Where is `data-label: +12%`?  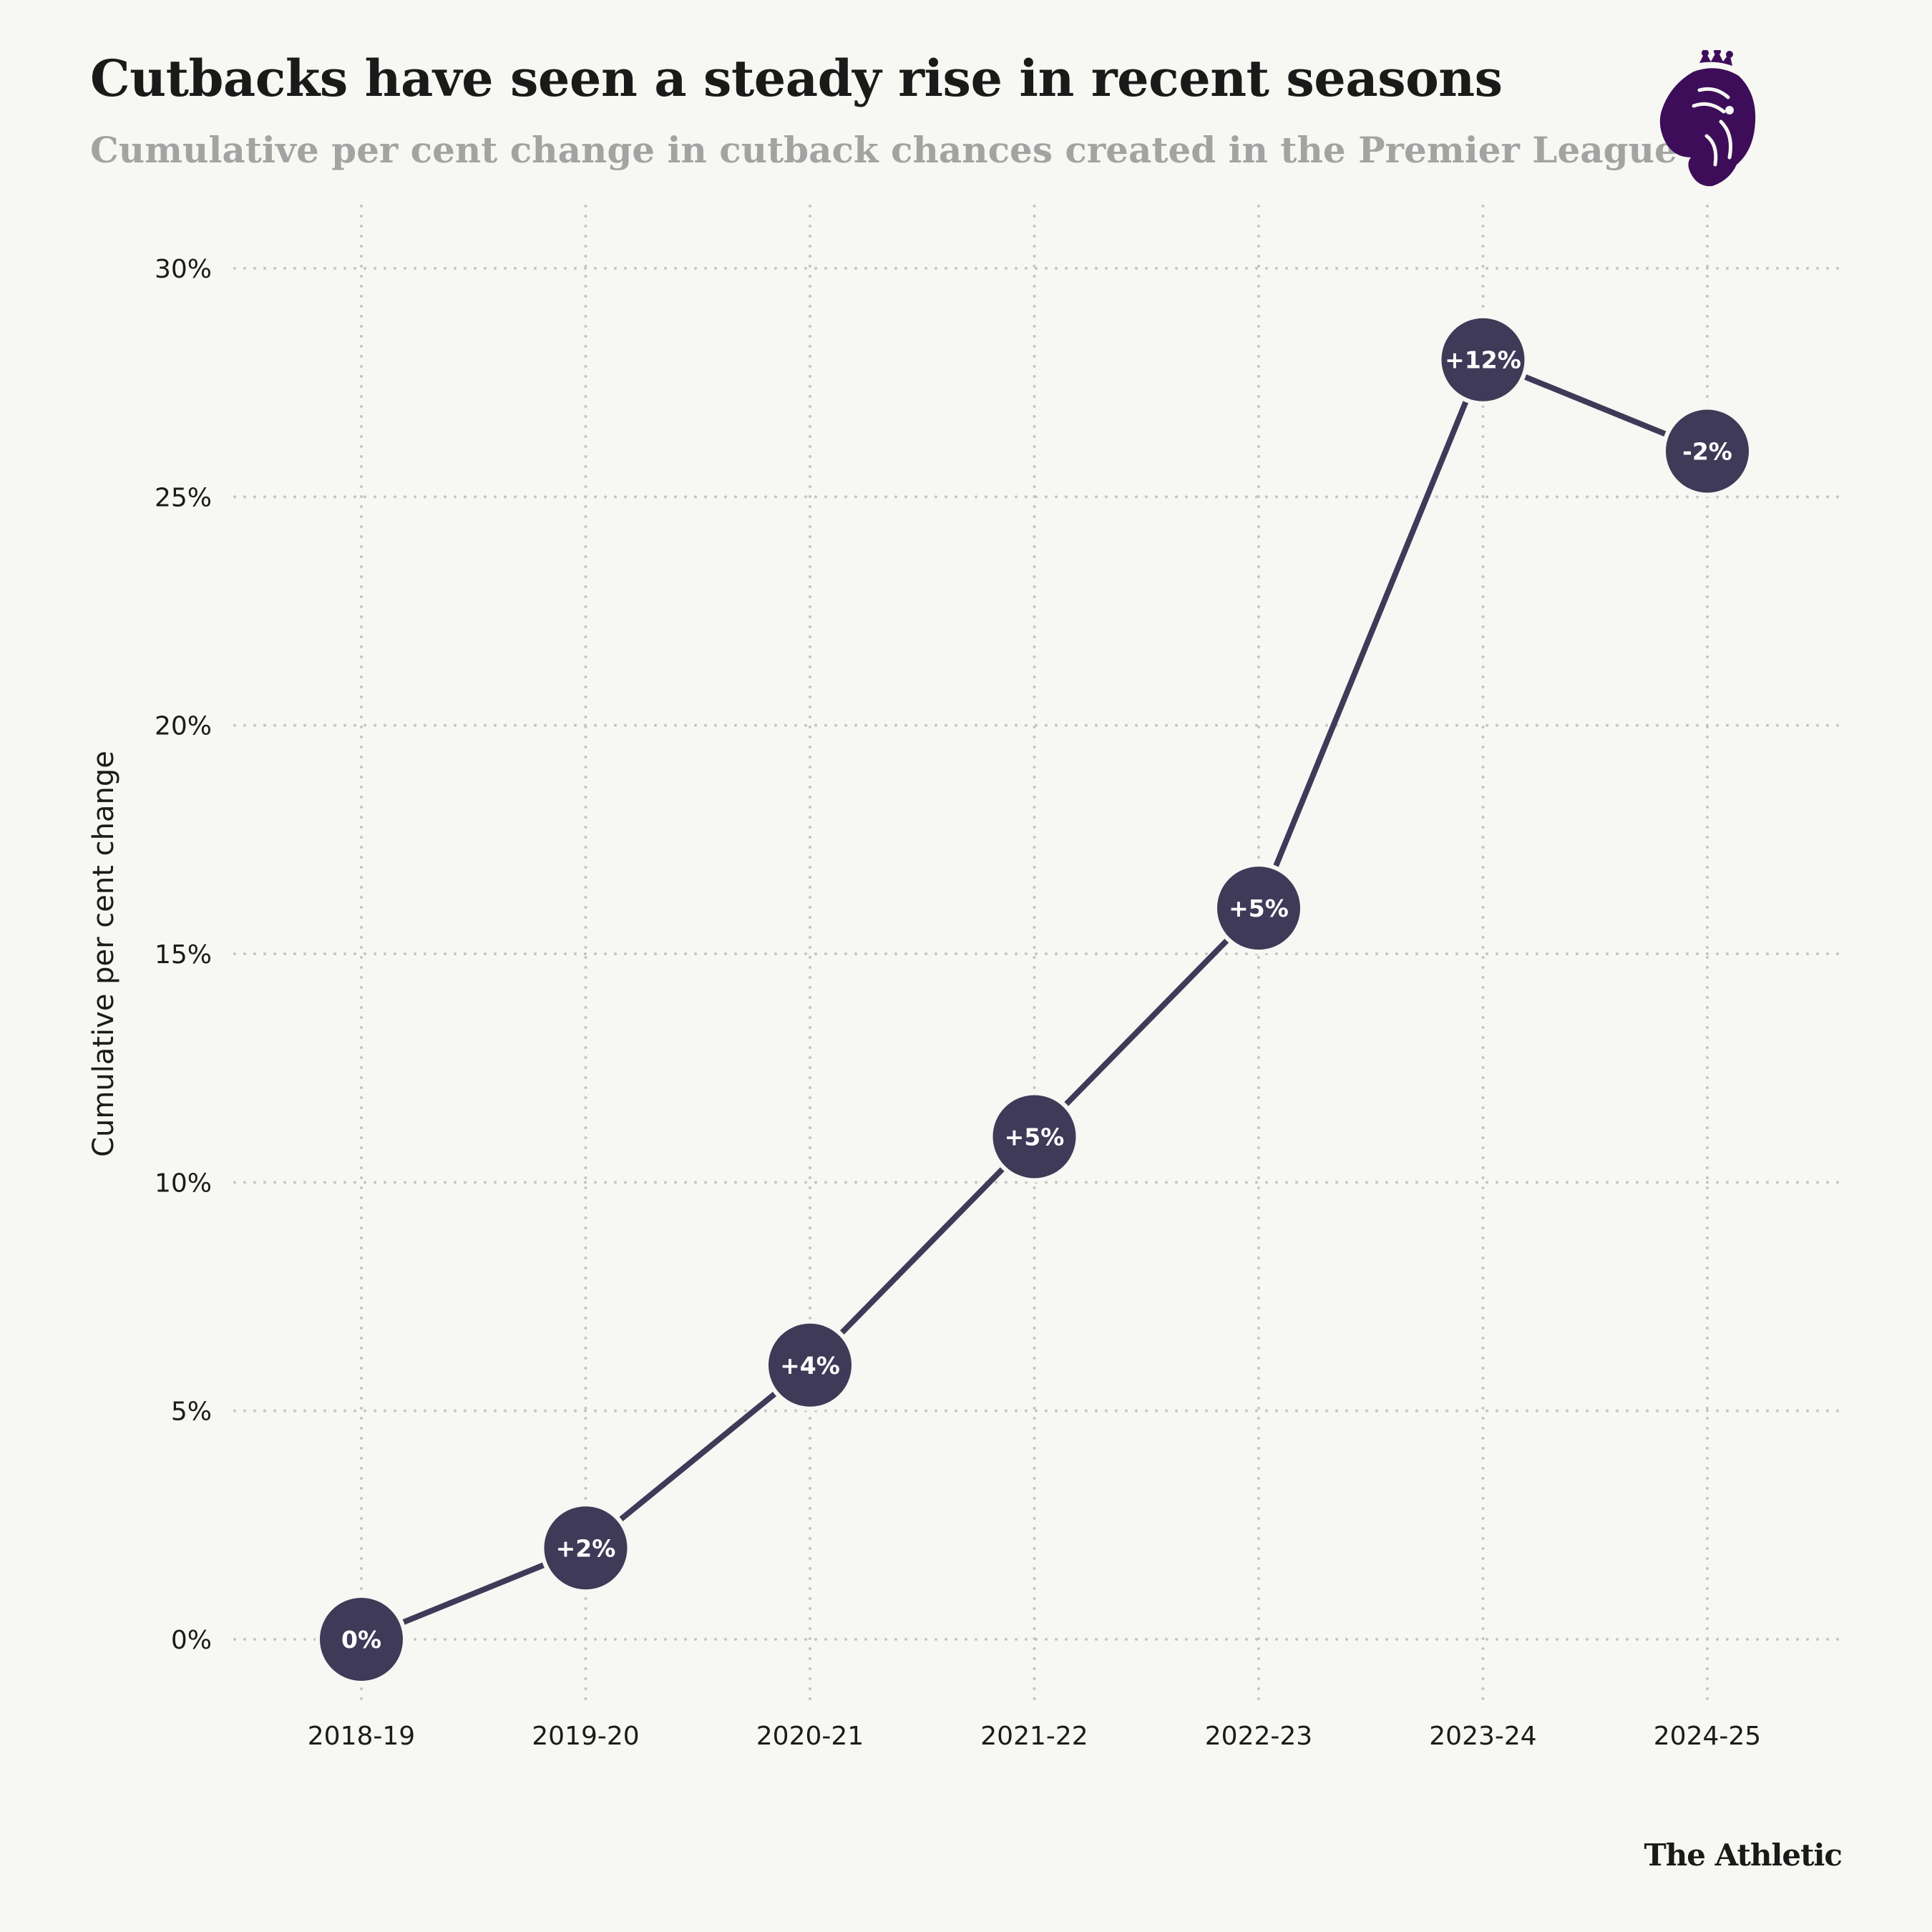 data-label: +12% is located at coordinates (1483, 360).